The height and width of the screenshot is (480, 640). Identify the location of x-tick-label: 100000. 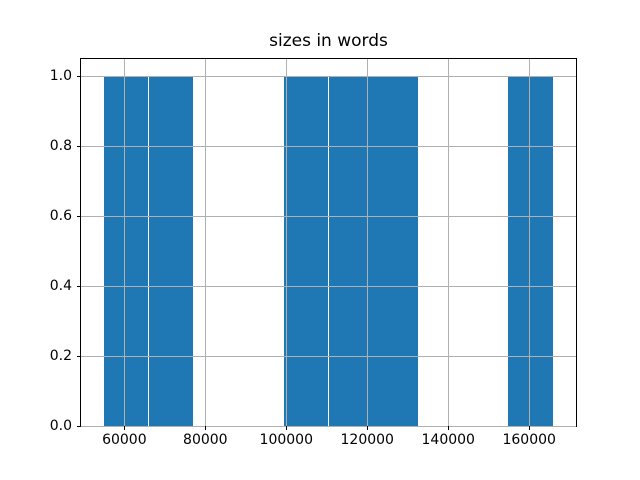
(286, 440).